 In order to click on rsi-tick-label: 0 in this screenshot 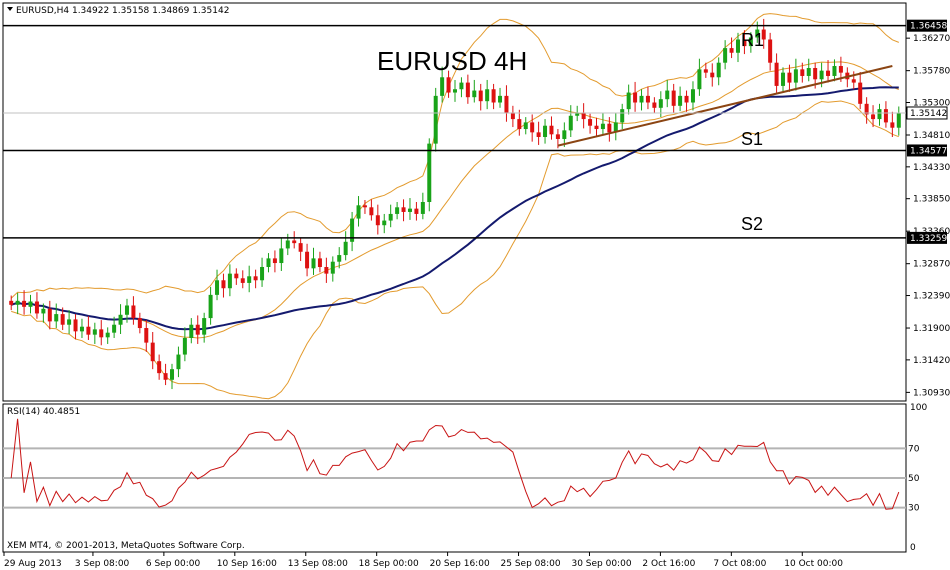, I will do `click(913, 548)`.